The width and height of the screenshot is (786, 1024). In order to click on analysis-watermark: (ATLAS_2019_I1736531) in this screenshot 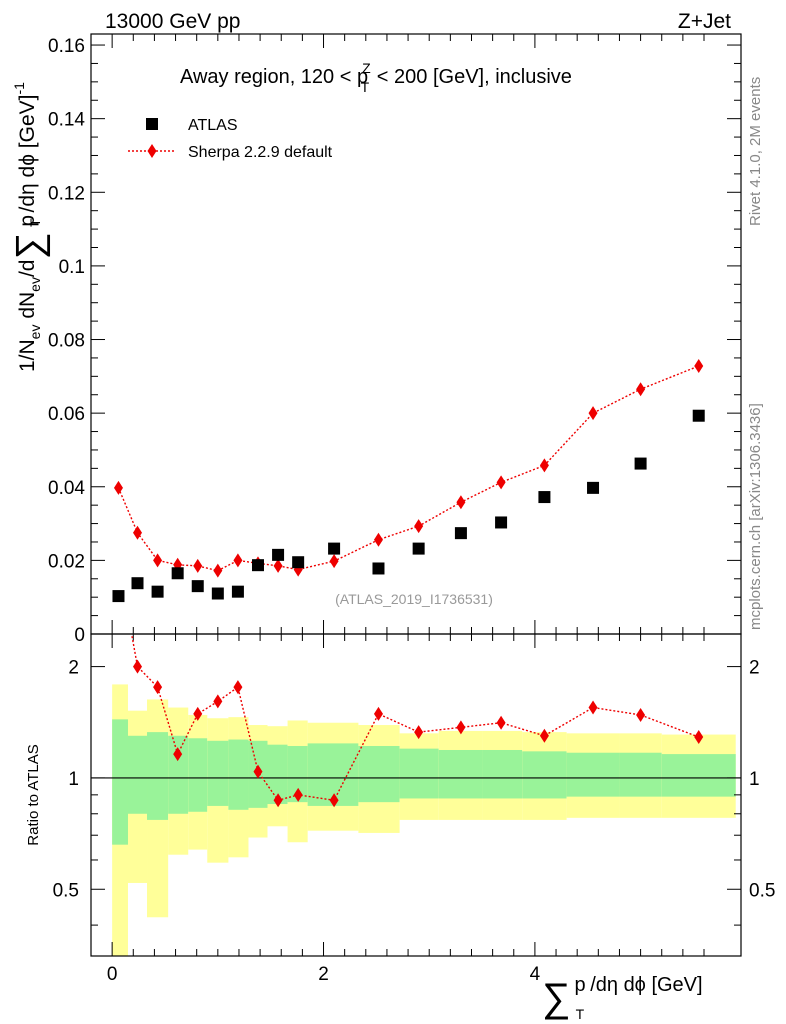, I will do `click(414, 599)`.